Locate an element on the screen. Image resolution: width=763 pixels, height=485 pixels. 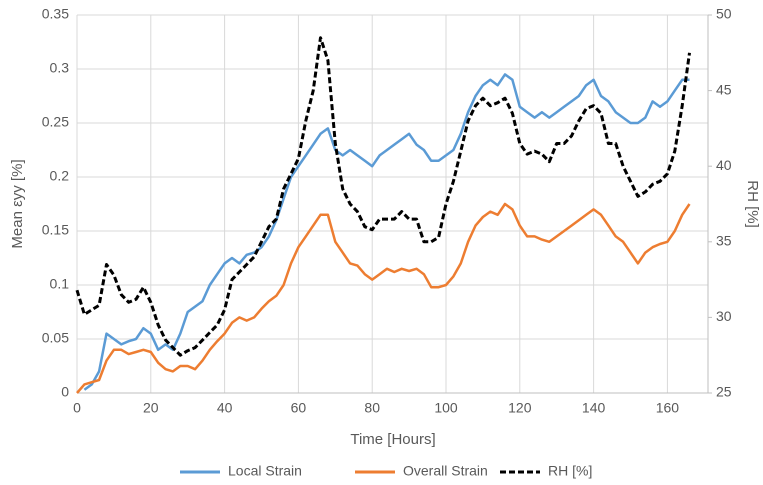
x-tick-label: 120 is located at coordinates (520, 408).